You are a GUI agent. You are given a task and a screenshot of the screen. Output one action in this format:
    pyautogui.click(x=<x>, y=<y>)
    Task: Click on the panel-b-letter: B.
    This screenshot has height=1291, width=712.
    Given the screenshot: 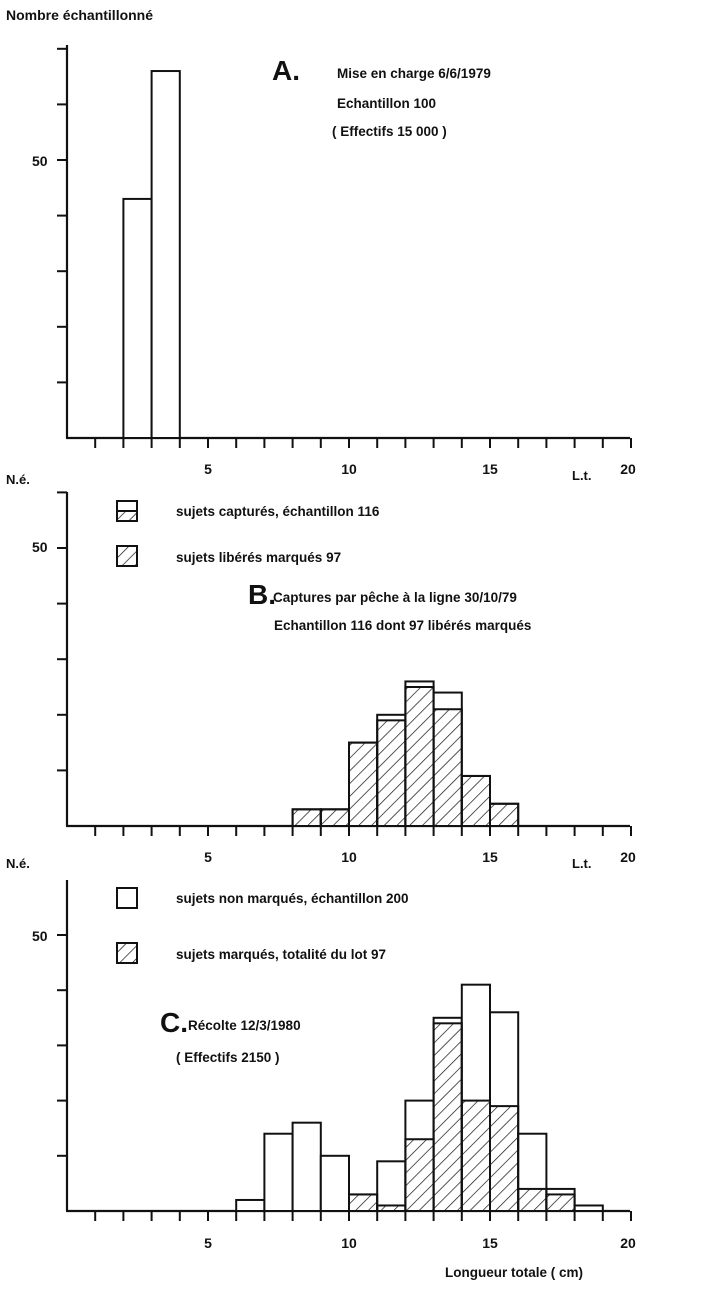 What is the action you would take?
    pyautogui.click(x=262, y=594)
    